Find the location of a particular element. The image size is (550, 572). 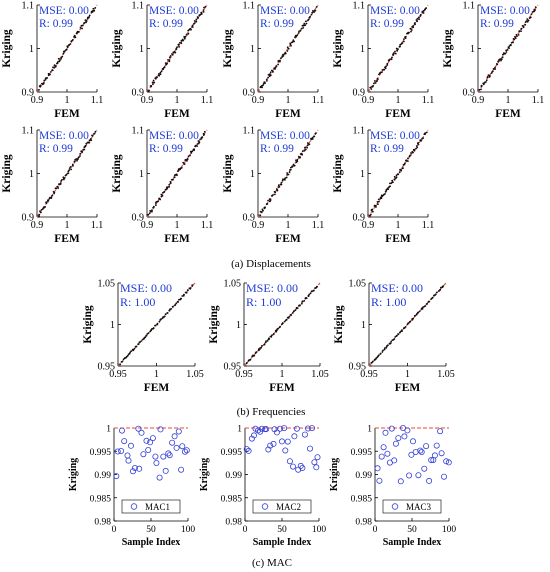

legend-box is located at coordinates (151, 506).